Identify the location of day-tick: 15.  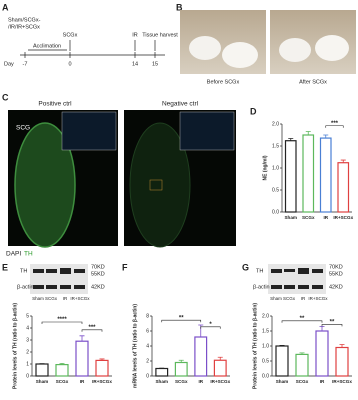
(155, 64).